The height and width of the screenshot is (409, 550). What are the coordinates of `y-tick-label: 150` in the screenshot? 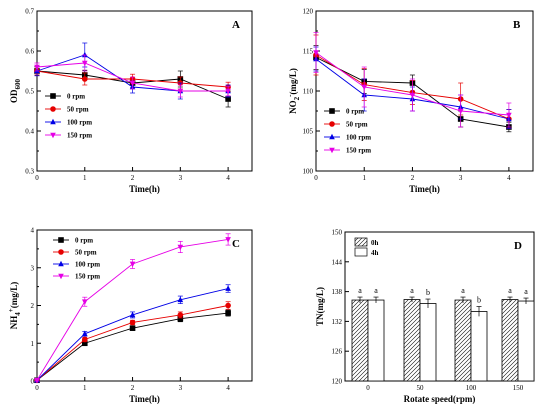 It's located at (337, 233).